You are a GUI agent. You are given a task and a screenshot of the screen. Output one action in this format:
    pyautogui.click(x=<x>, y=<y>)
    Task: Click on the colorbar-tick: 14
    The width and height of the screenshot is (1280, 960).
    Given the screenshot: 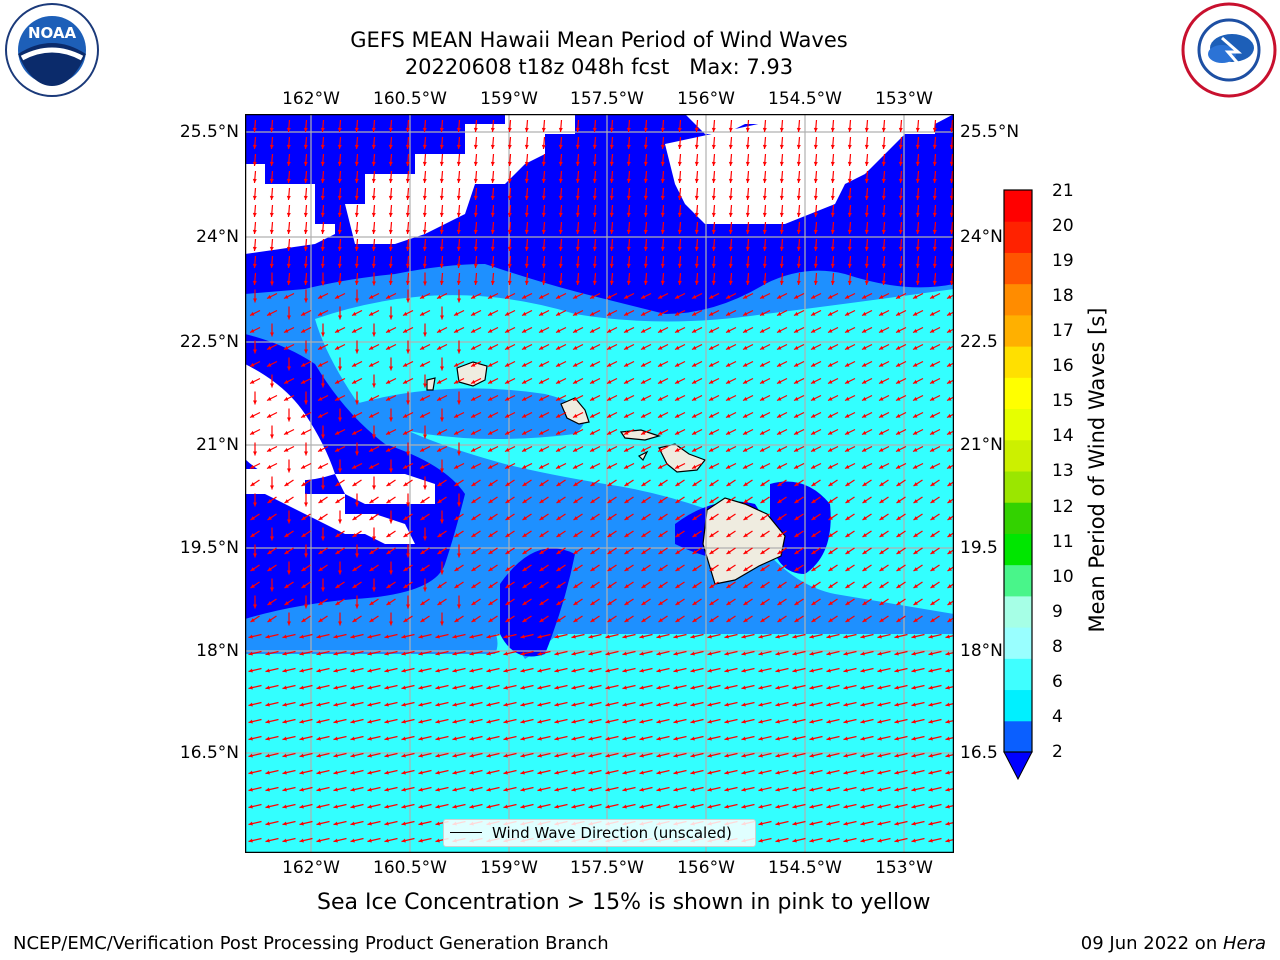 What is the action you would take?
    pyautogui.click(x=1063, y=436)
    